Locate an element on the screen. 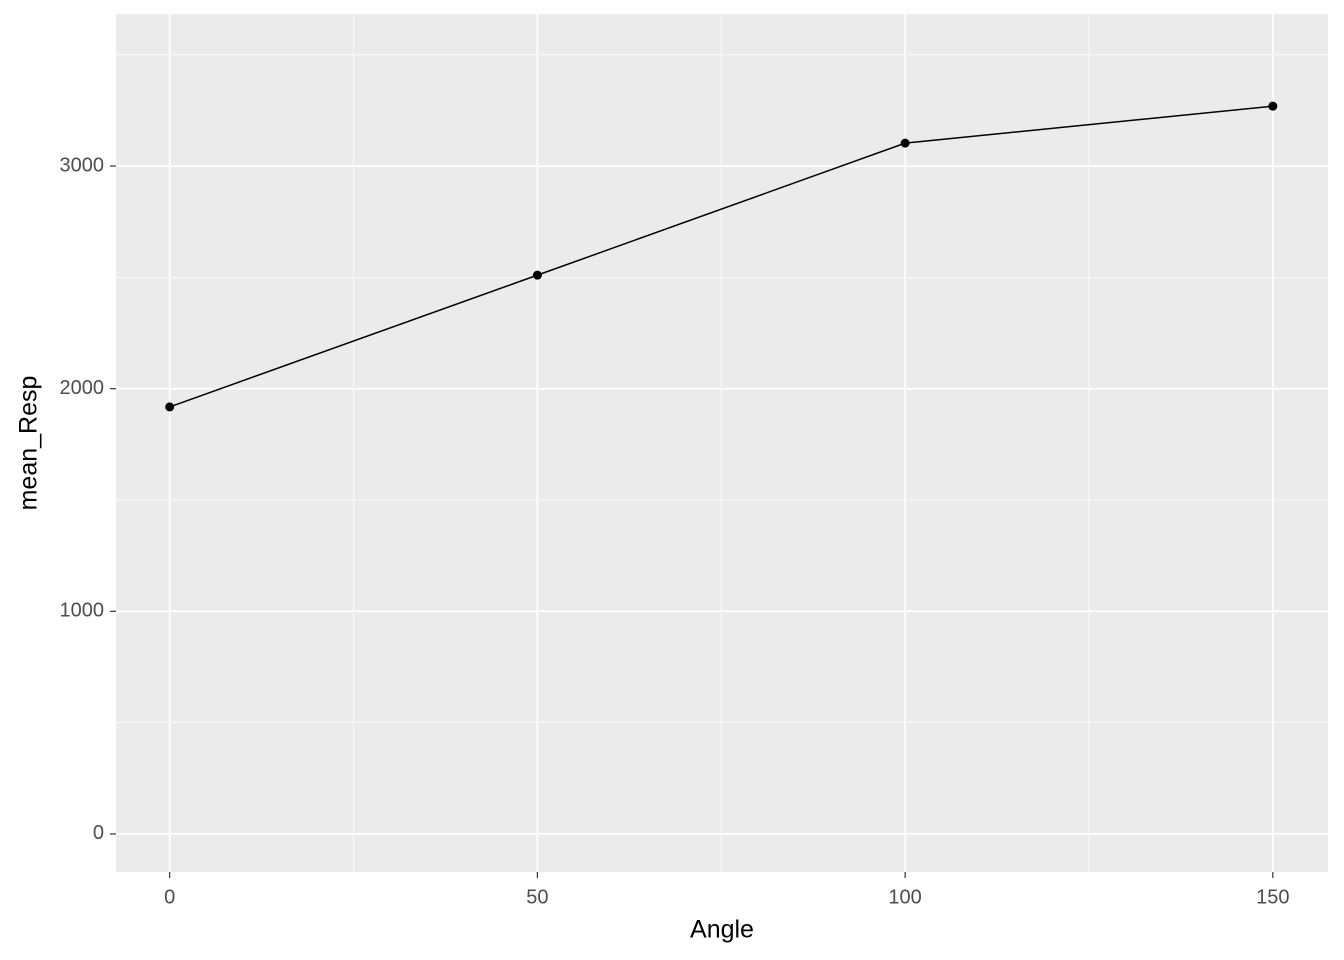 This screenshot has height=960, width=1344. y-tick-label: 1000 is located at coordinates (82, 611).